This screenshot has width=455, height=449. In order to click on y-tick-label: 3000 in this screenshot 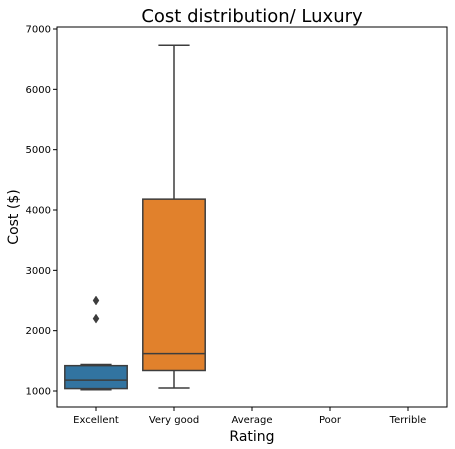, I will do `click(38, 271)`.